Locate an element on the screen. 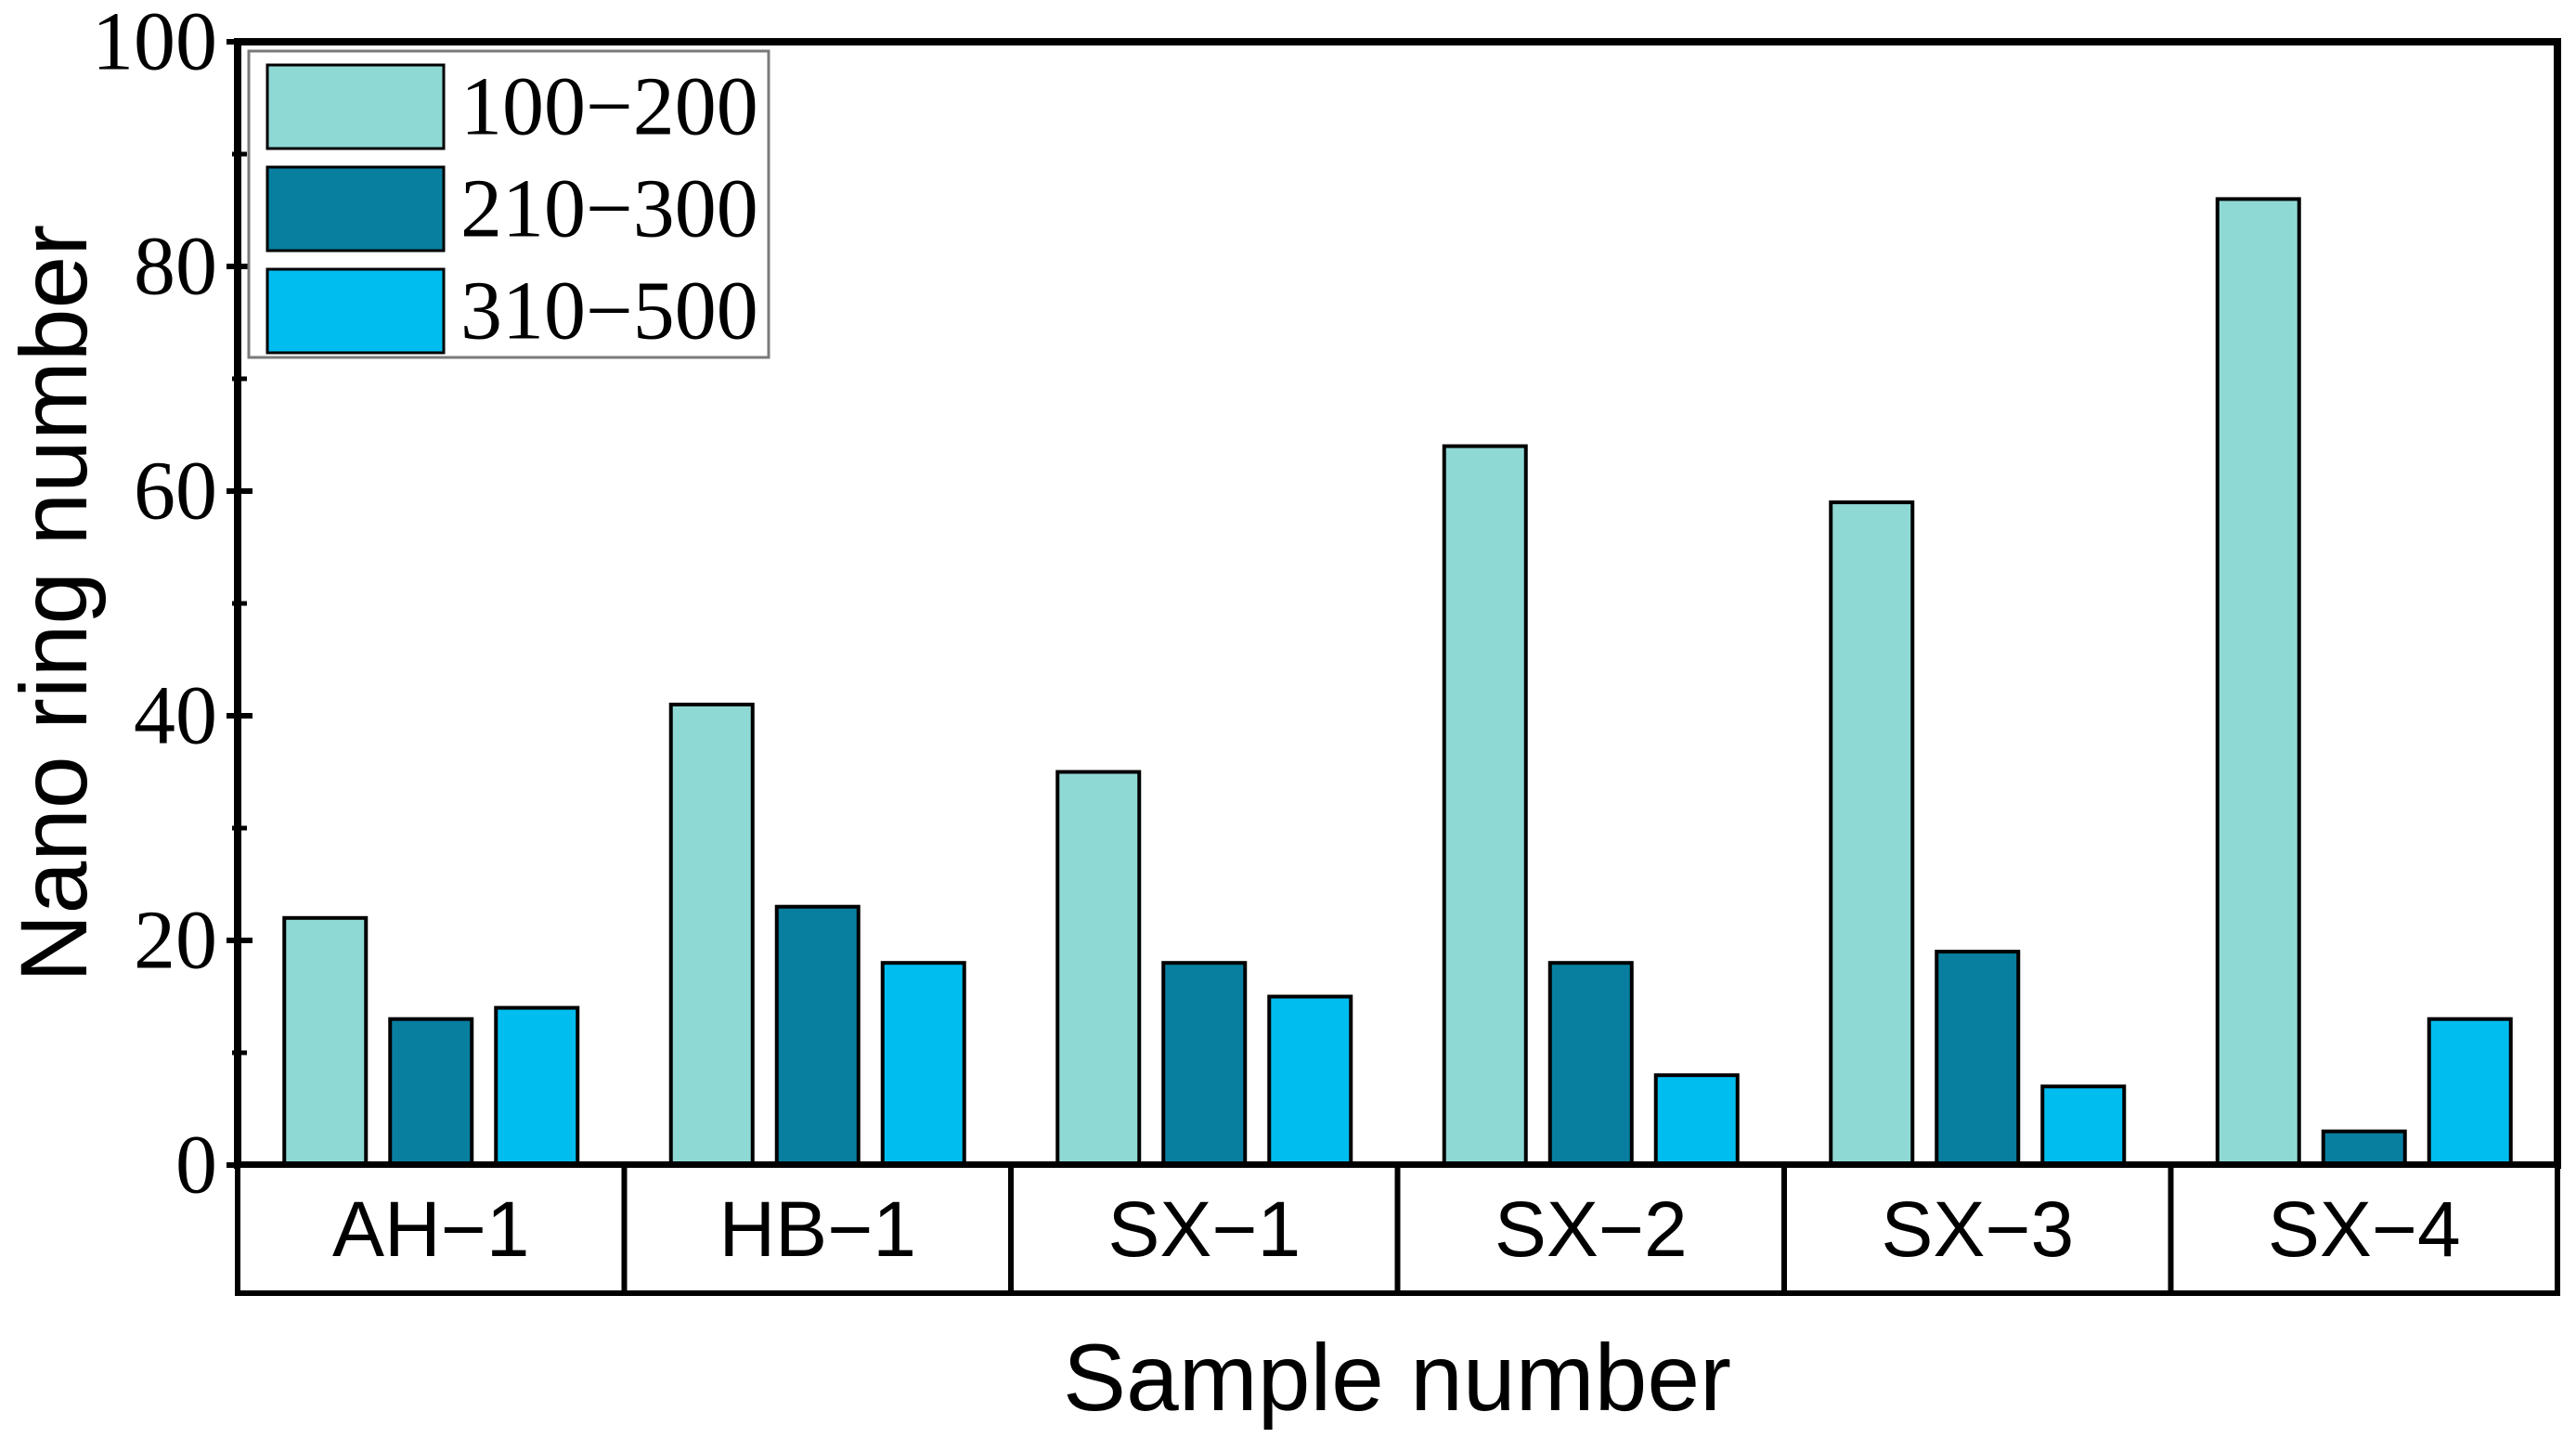 The height and width of the screenshot is (1438, 2576). category-label: AH−1 is located at coordinates (430, 1229).